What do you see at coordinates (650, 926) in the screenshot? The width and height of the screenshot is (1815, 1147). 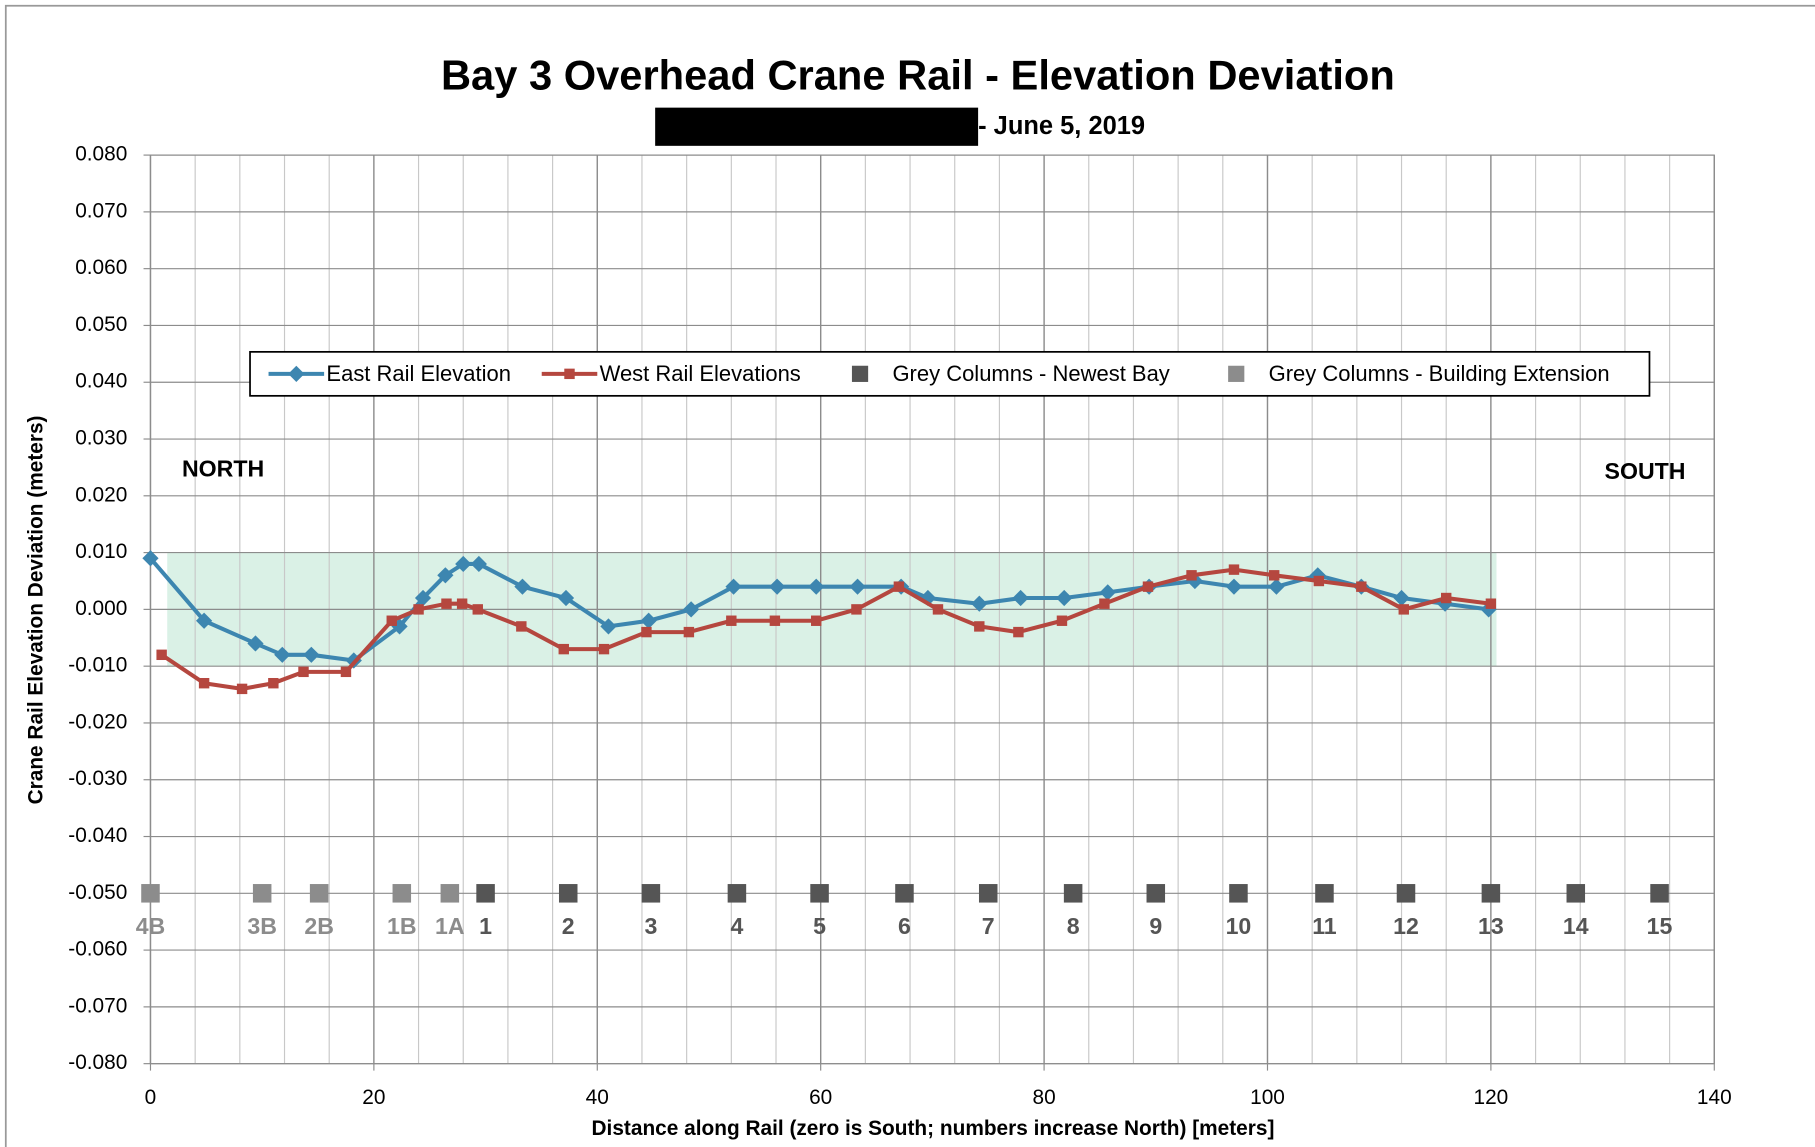 I see `column-label: 3` at bounding box center [650, 926].